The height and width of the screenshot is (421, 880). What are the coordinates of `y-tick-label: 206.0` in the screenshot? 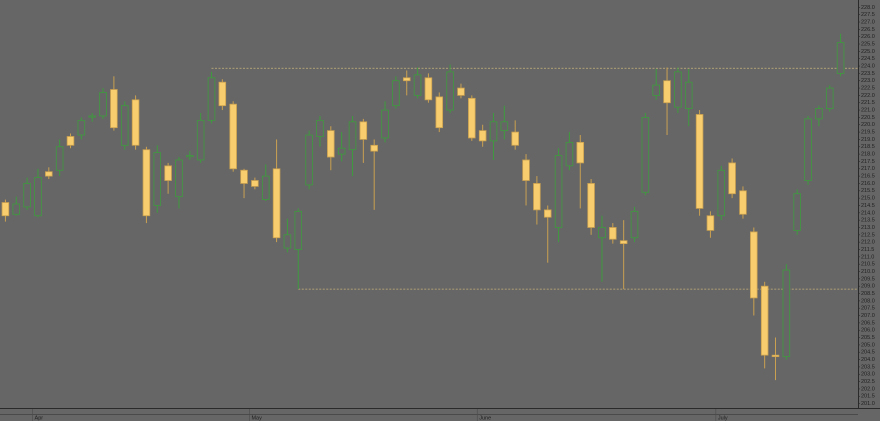 It's located at (868, 331).